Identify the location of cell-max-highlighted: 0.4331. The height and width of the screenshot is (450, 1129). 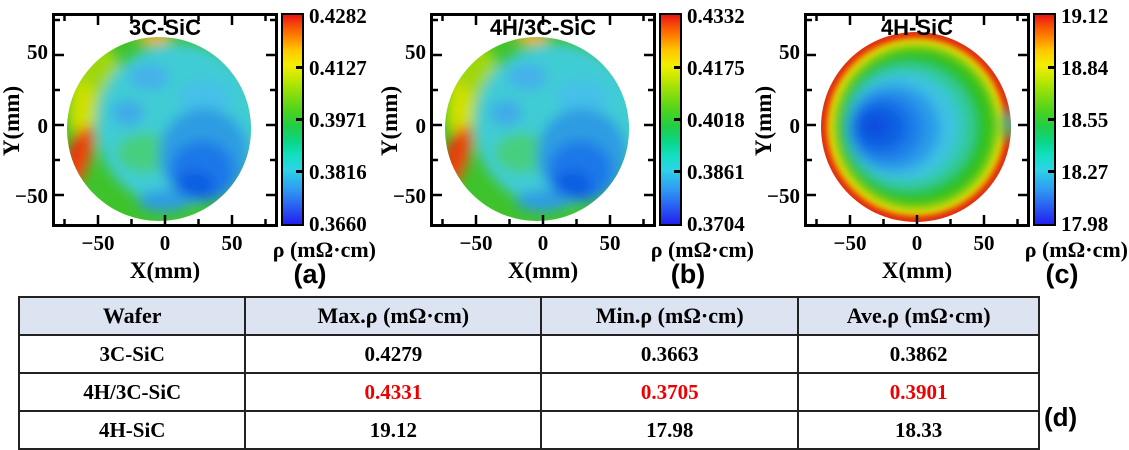
(393, 392).